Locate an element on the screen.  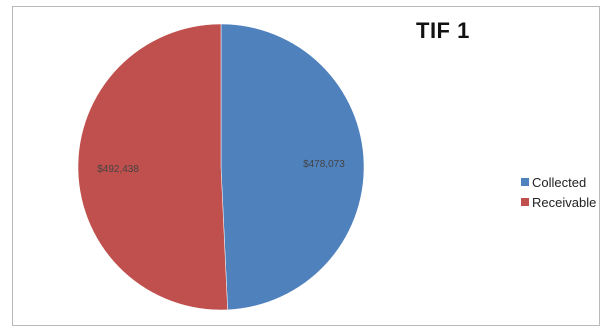
legend-label-collected: Collected is located at coordinates (559, 182).